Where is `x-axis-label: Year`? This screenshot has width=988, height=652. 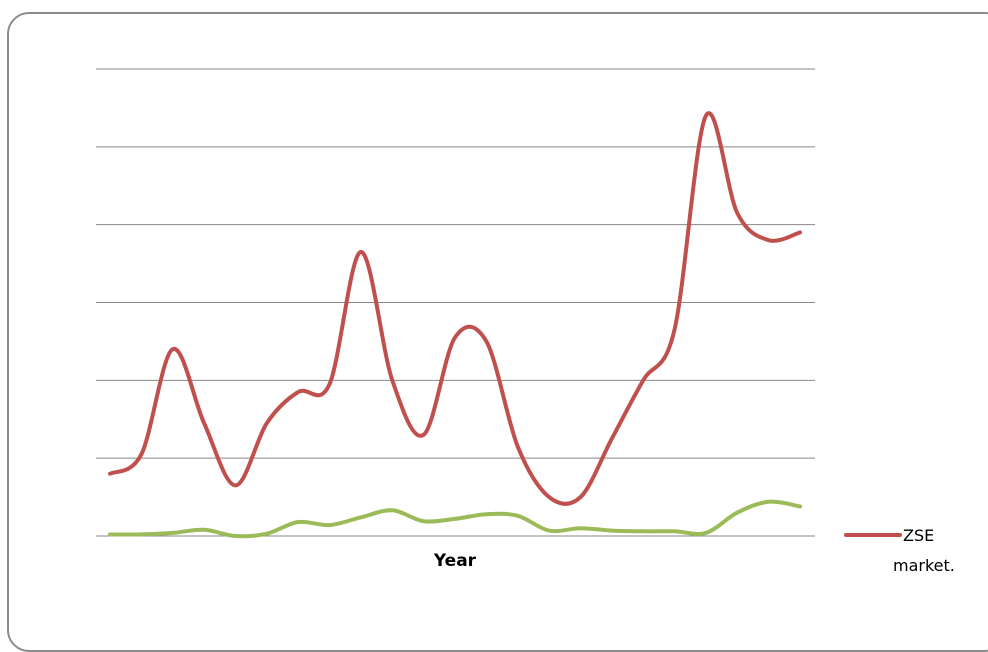 x-axis-label: Year is located at coordinates (455, 561).